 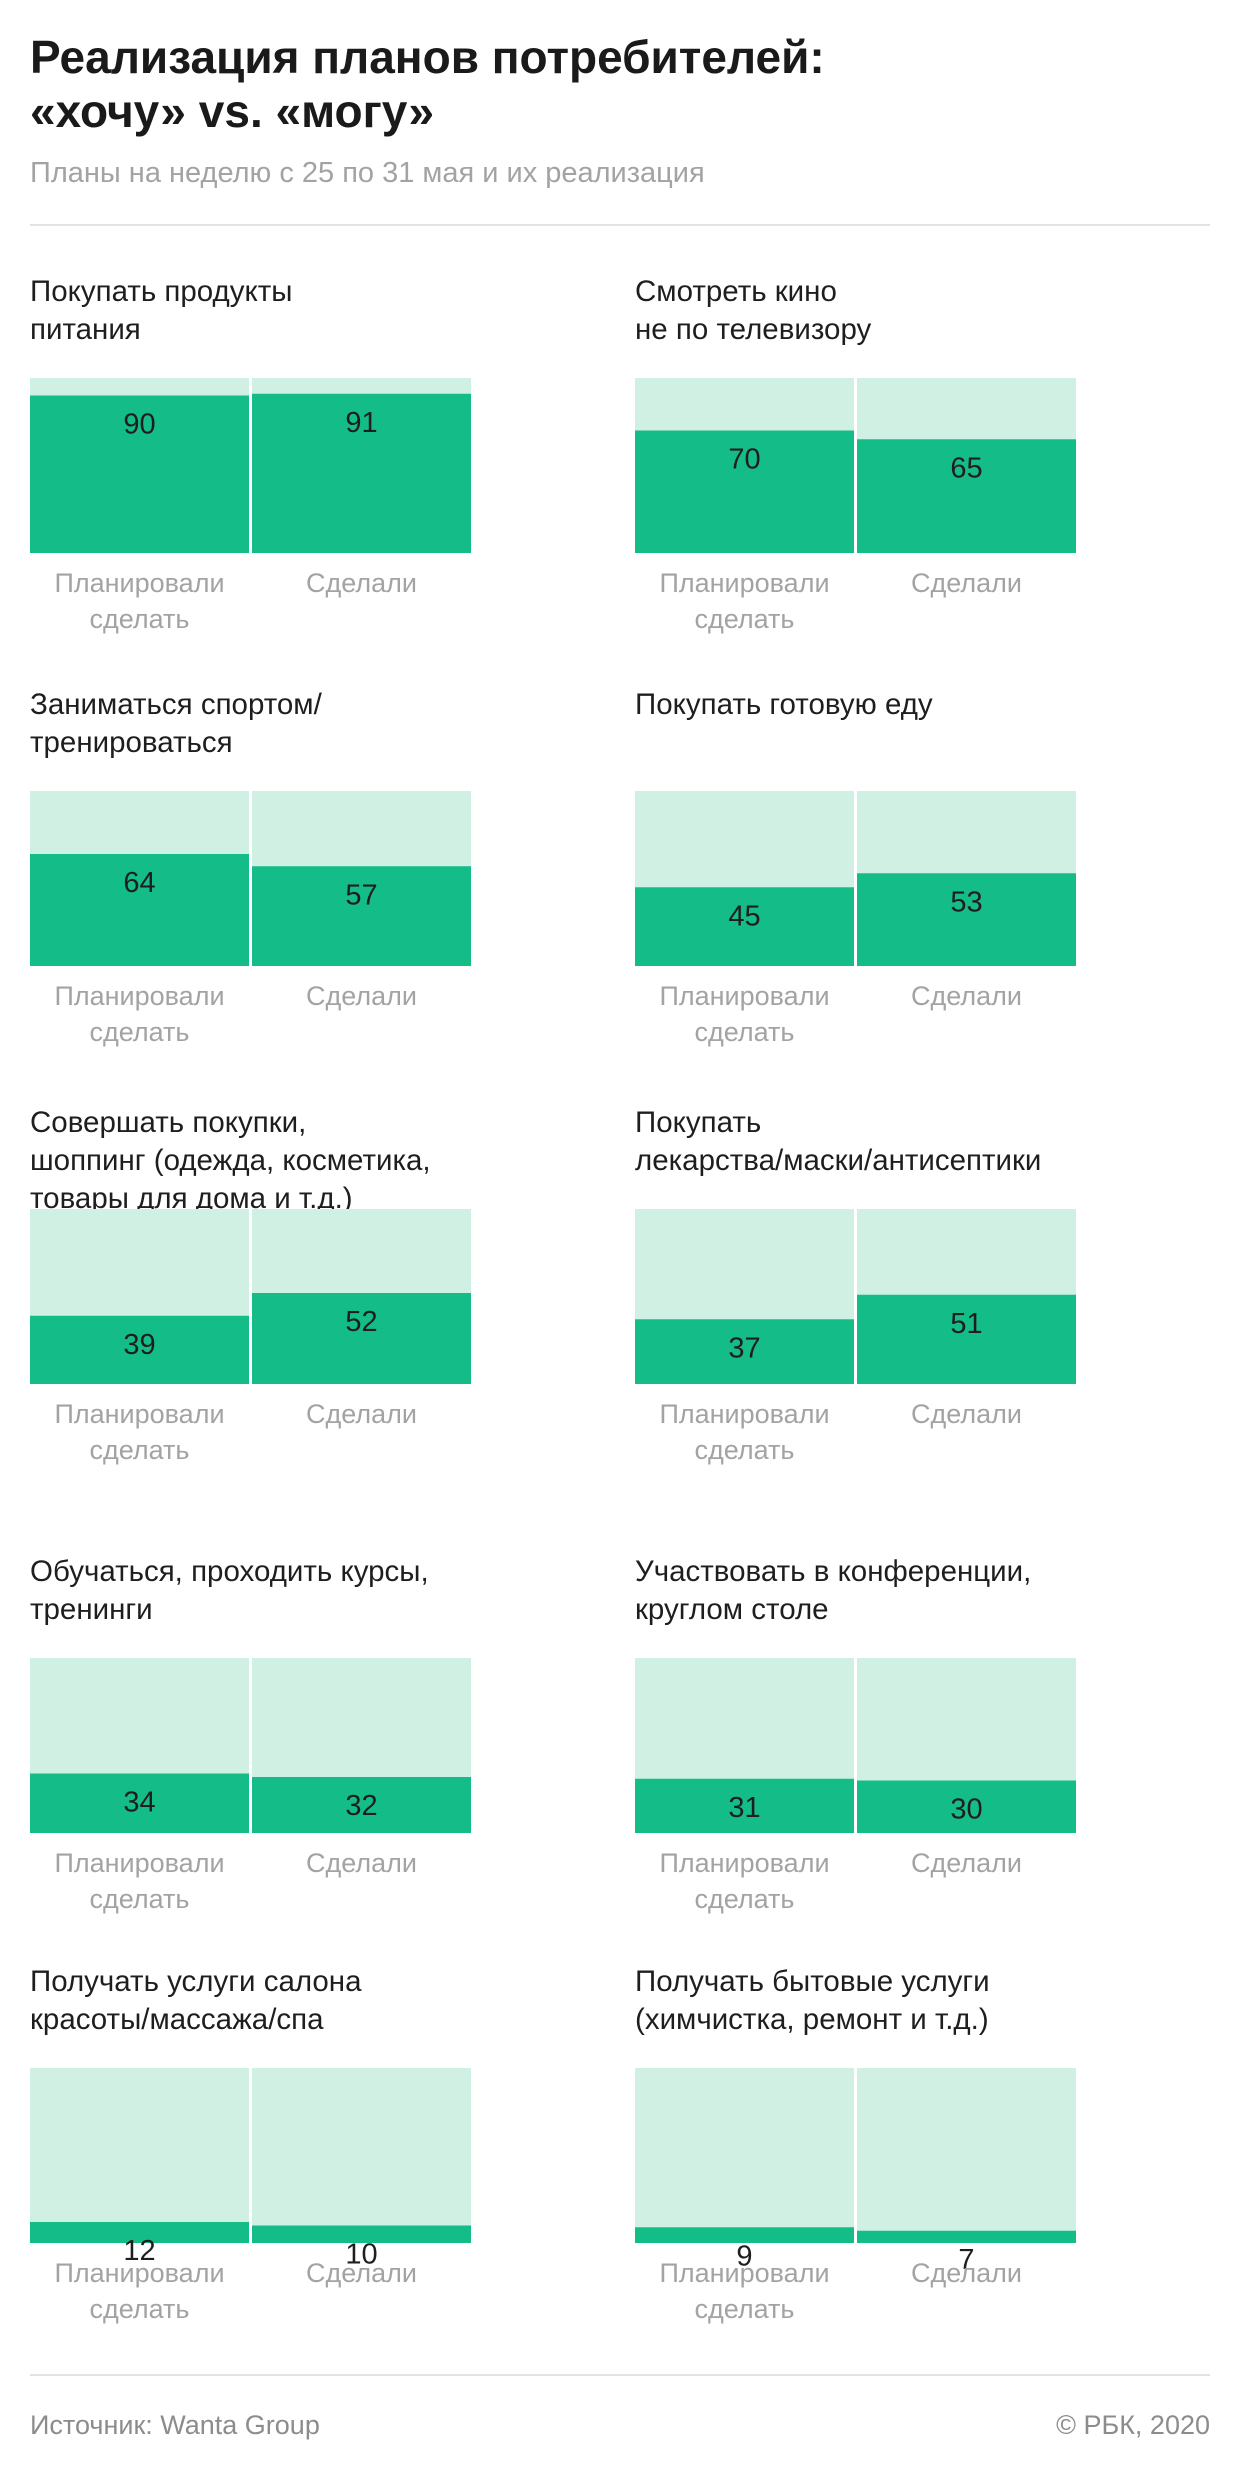 I want to click on bar-value-label: 91, so click(x=361, y=423).